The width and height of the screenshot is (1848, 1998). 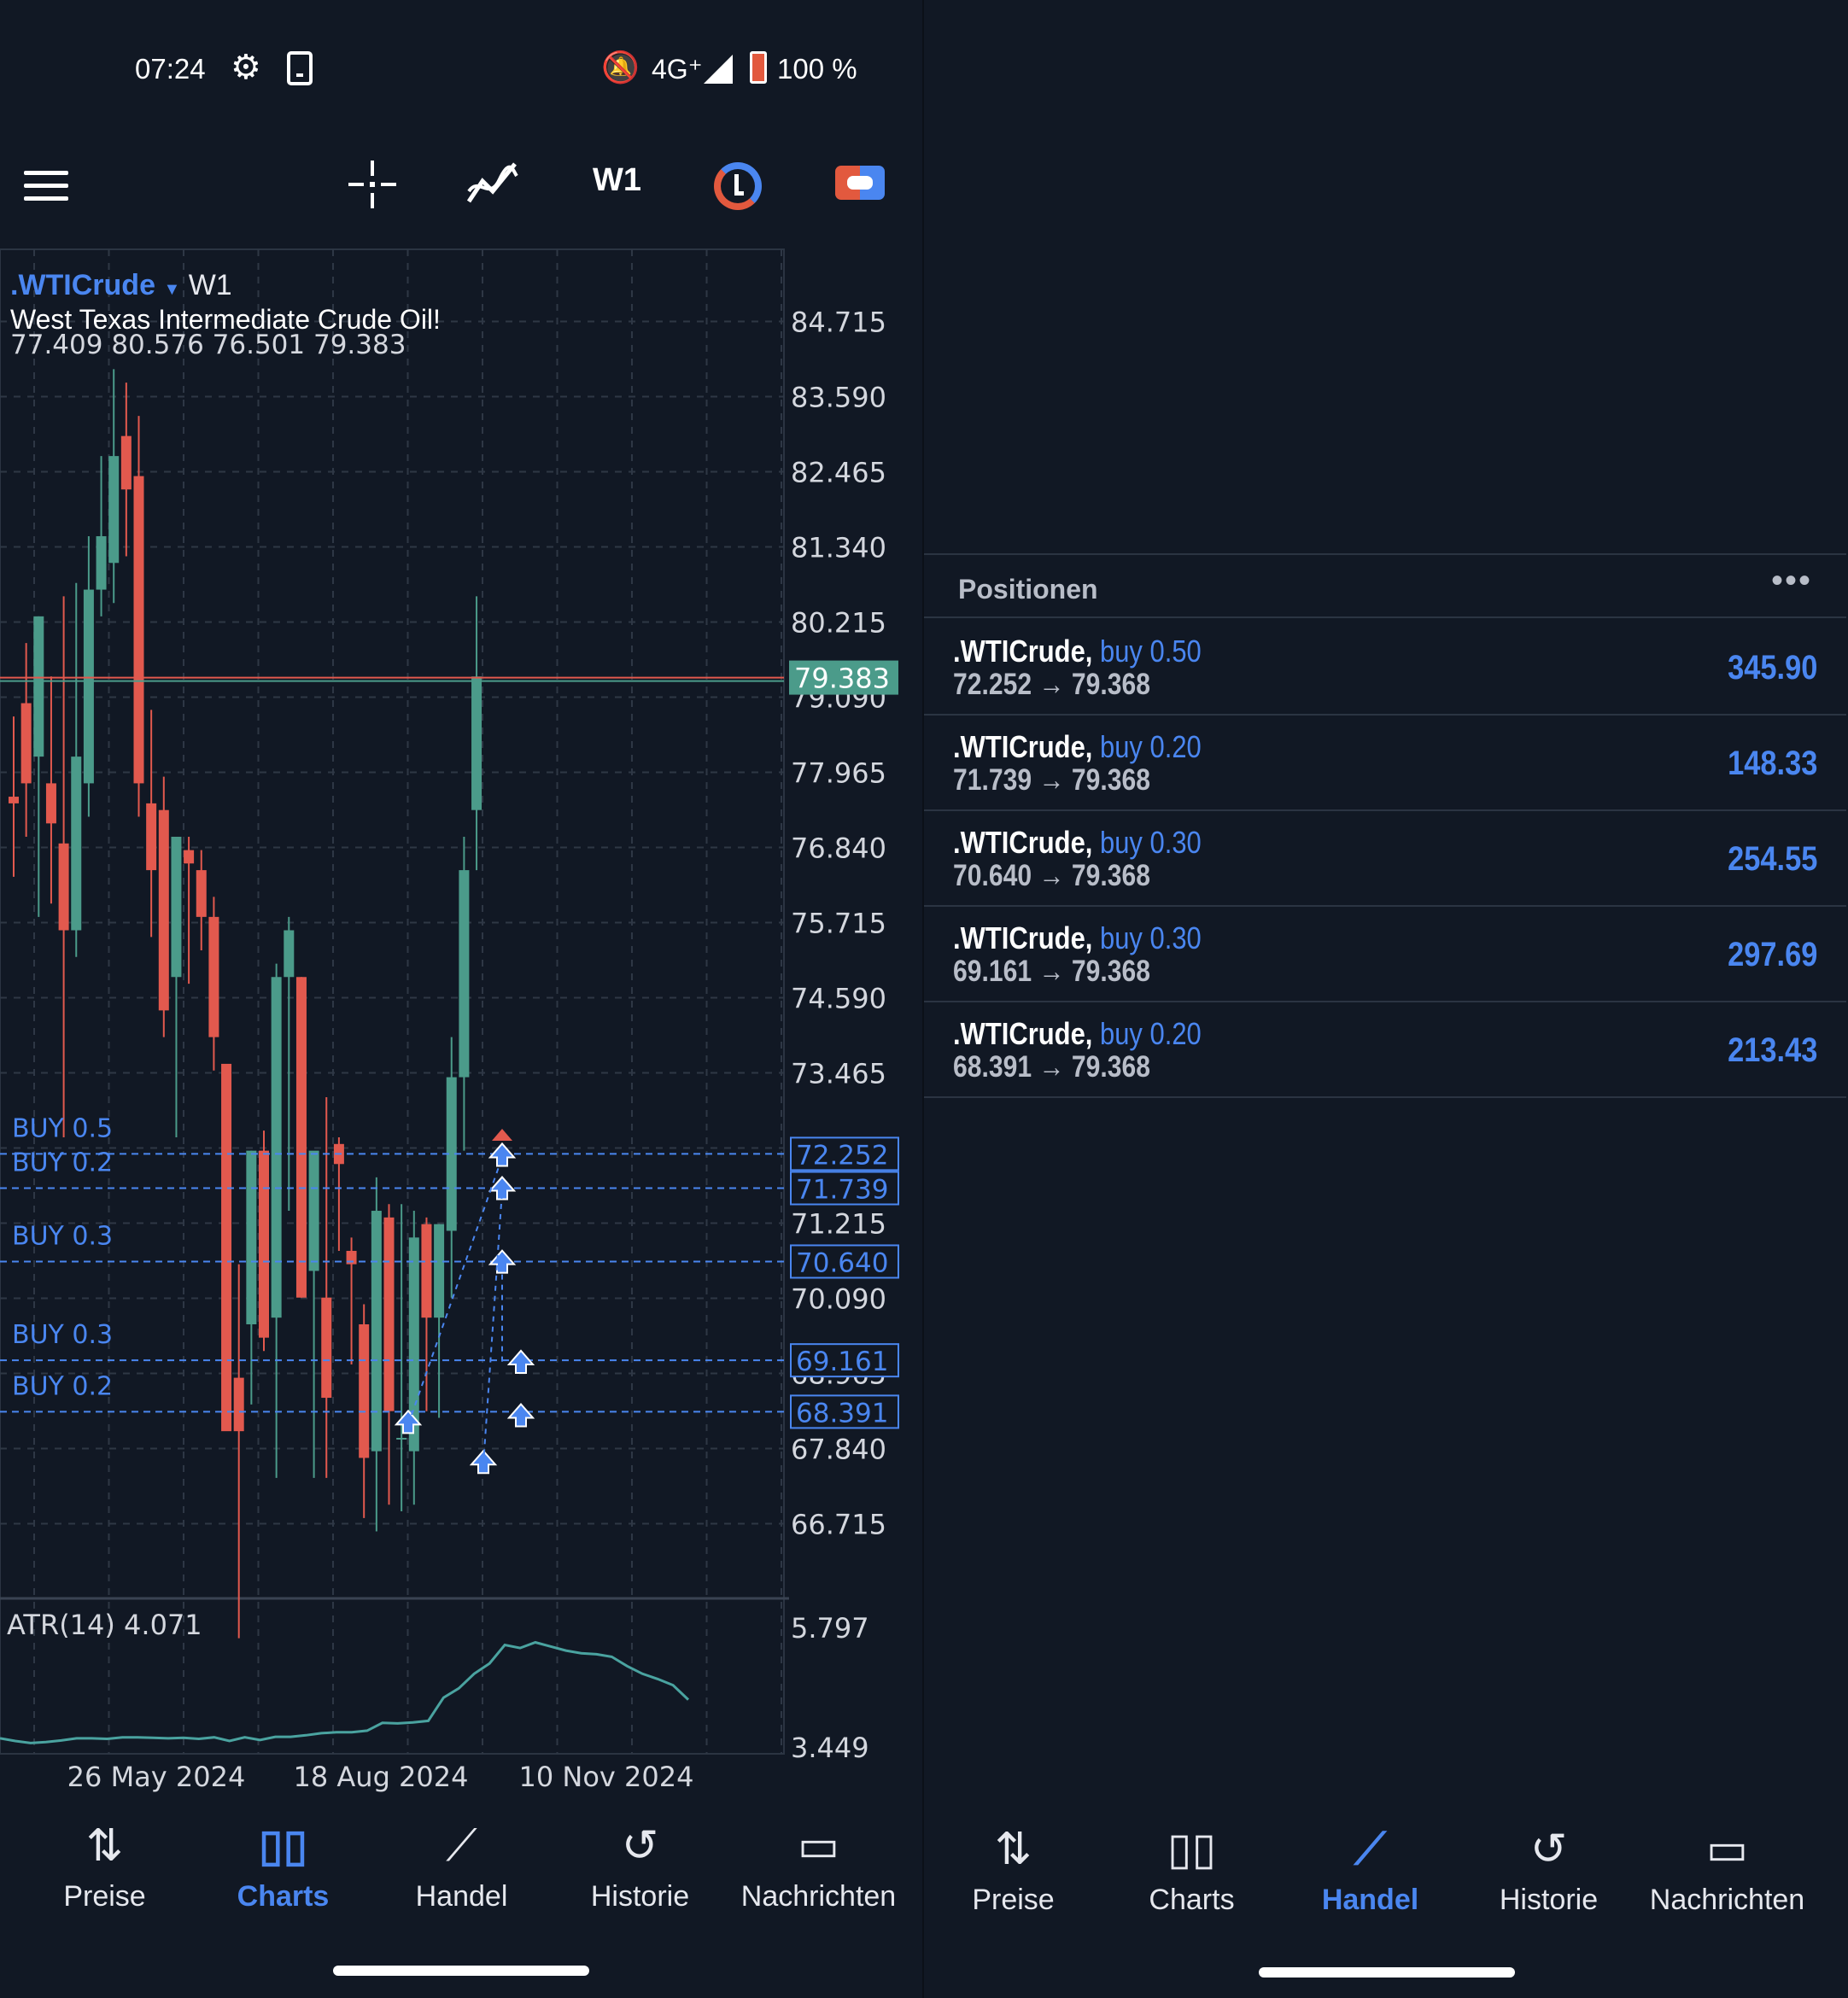 What do you see at coordinates (838, 1299) in the screenshot?
I see `price-axis-label: 70.090` at bounding box center [838, 1299].